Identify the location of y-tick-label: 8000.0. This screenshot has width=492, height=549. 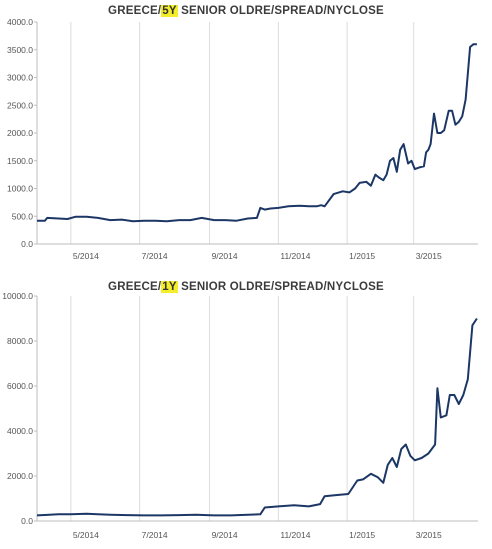
(20, 341).